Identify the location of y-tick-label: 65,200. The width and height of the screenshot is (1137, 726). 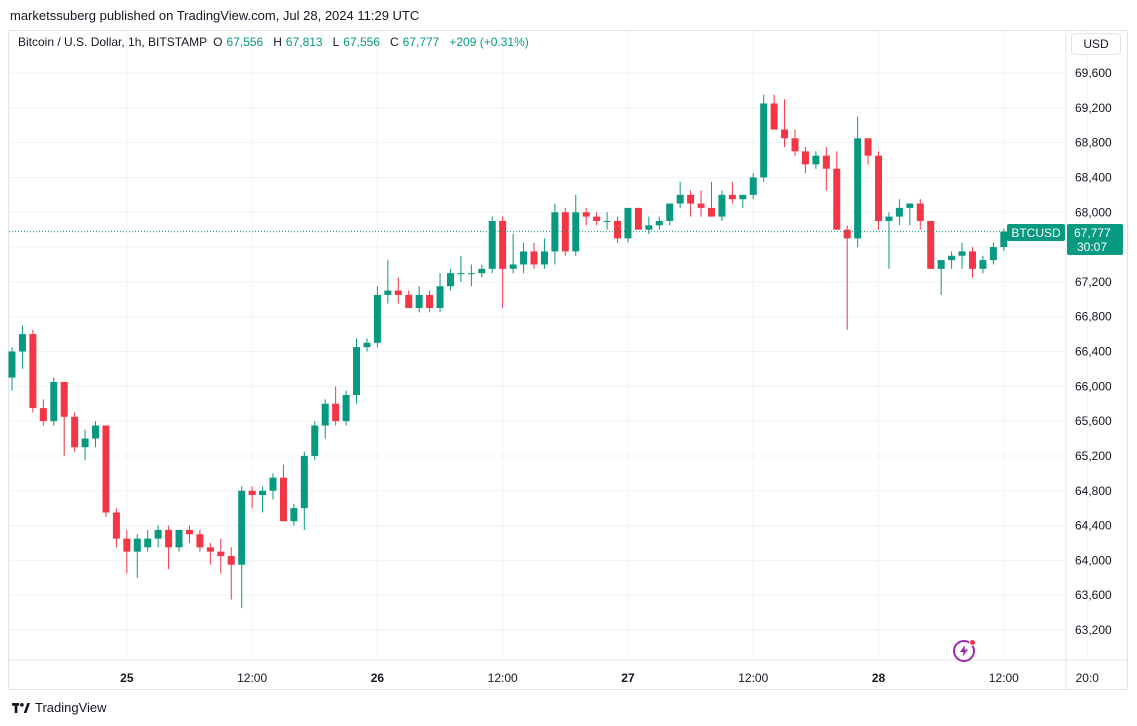
(1093, 456).